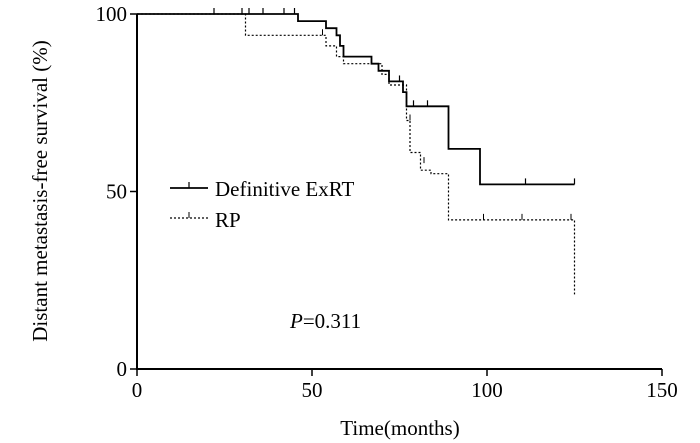 This screenshot has height=443, width=700. What do you see at coordinates (296, 321) in the screenshot?
I see `p-value-prefix: P` at bounding box center [296, 321].